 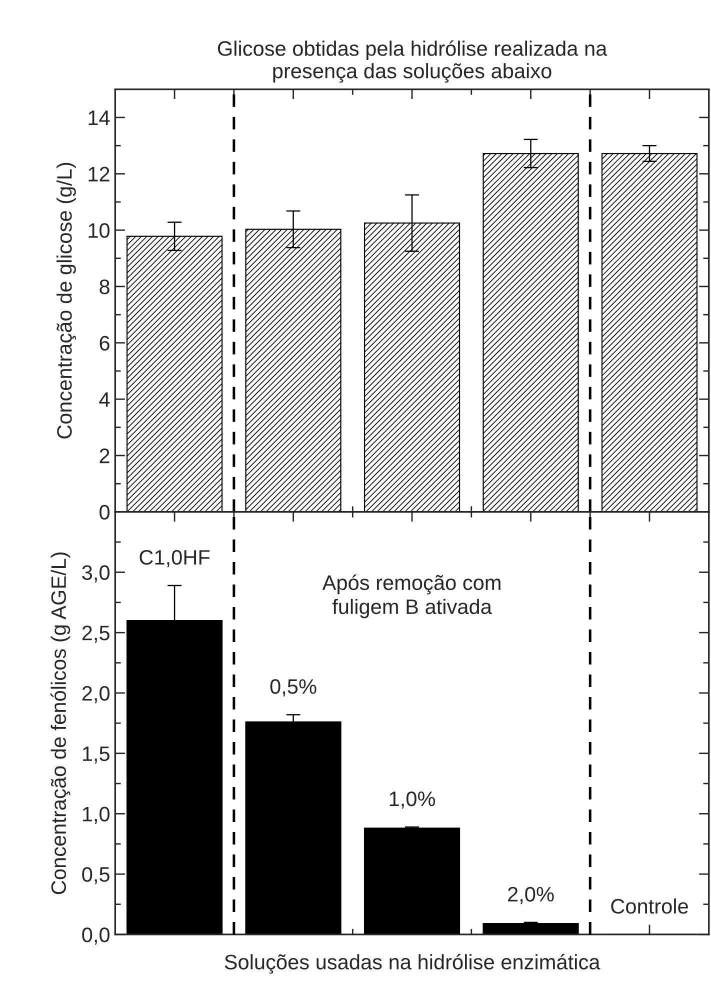 I want to click on y-tick-label: 1,0, so click(x=96, y=815).